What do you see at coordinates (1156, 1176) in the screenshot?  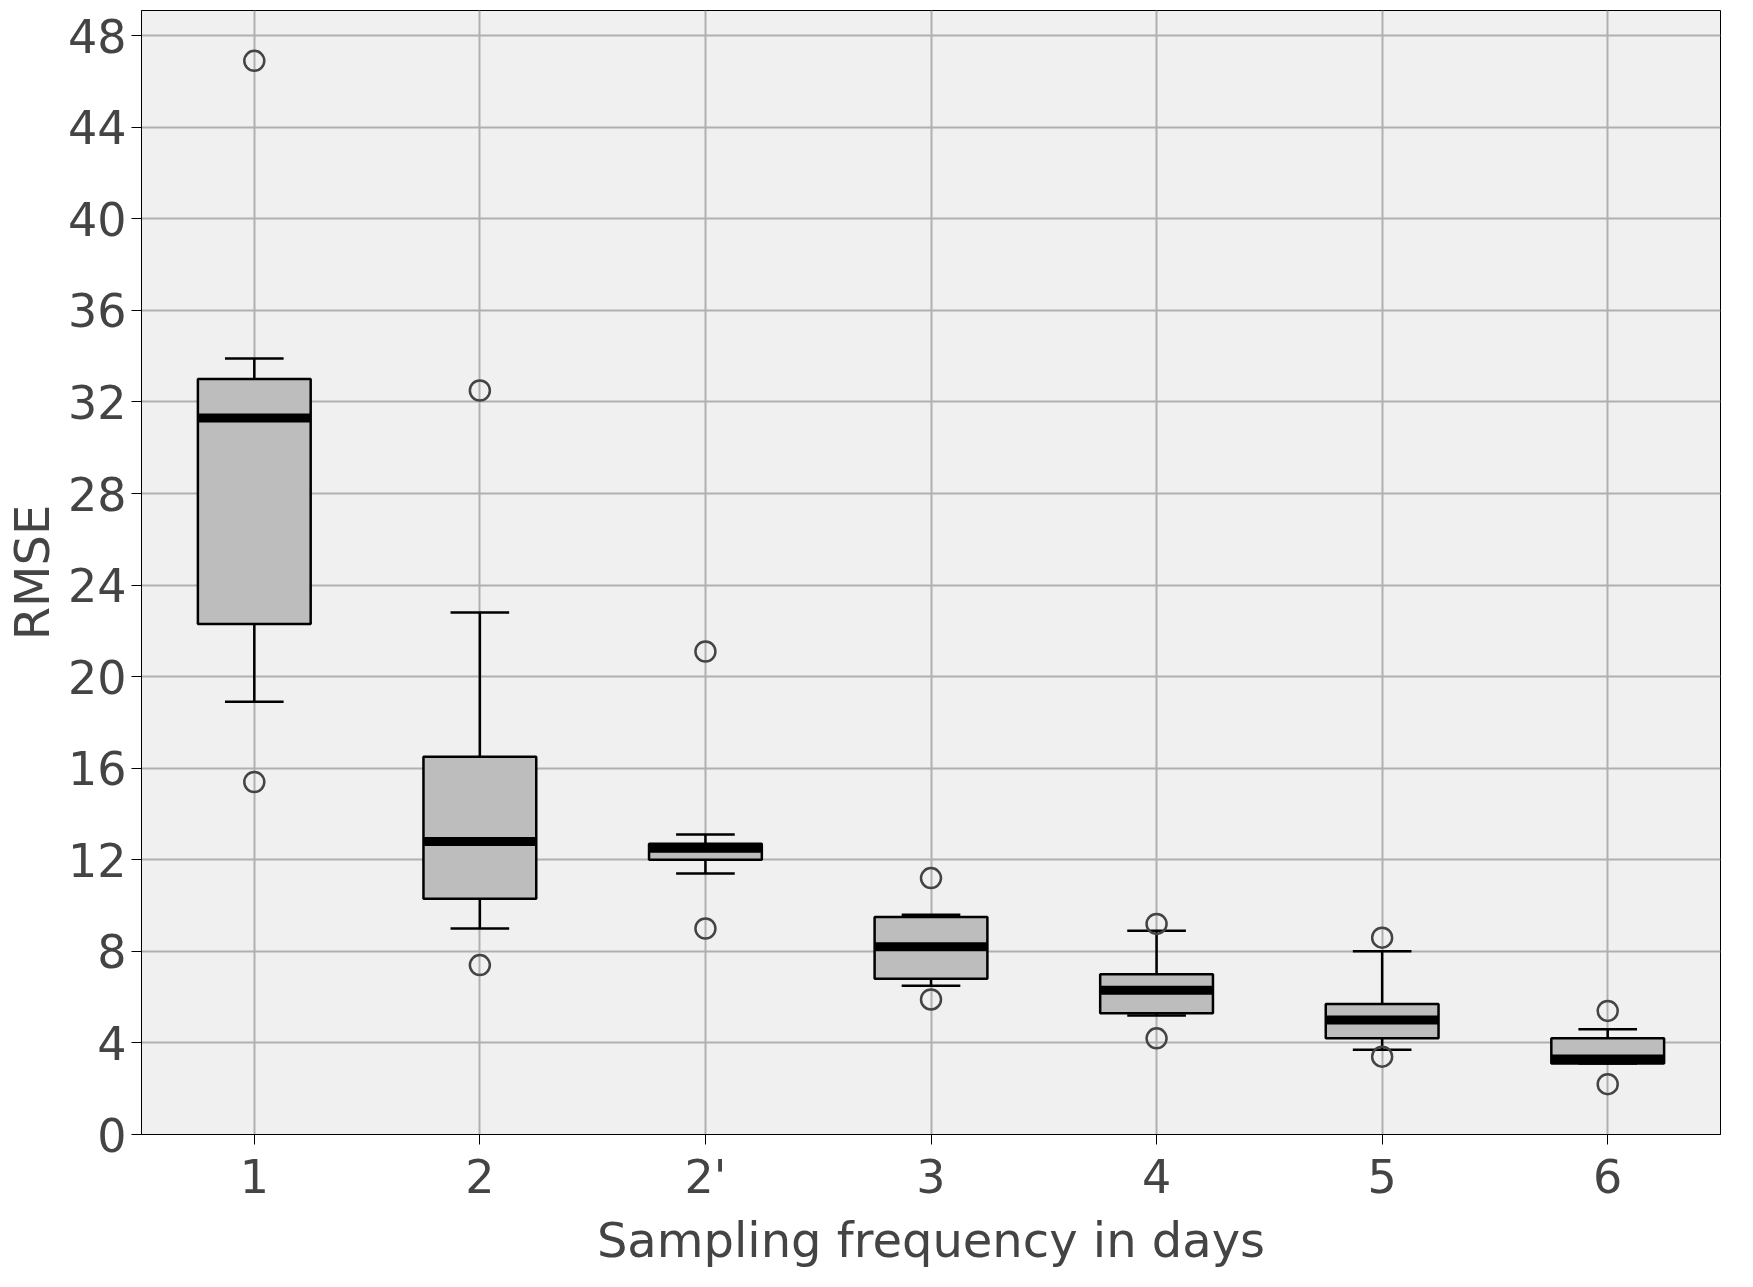 I see `x-tick-label: 4` at bounding box center [1156, 1176].